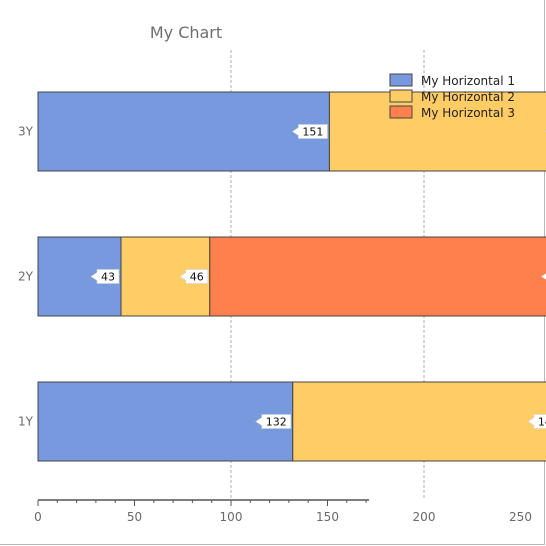  Describe the element at coordinates (468, 81) in the screenshot. I see `legend-label: My Horizontal 1` at that location.